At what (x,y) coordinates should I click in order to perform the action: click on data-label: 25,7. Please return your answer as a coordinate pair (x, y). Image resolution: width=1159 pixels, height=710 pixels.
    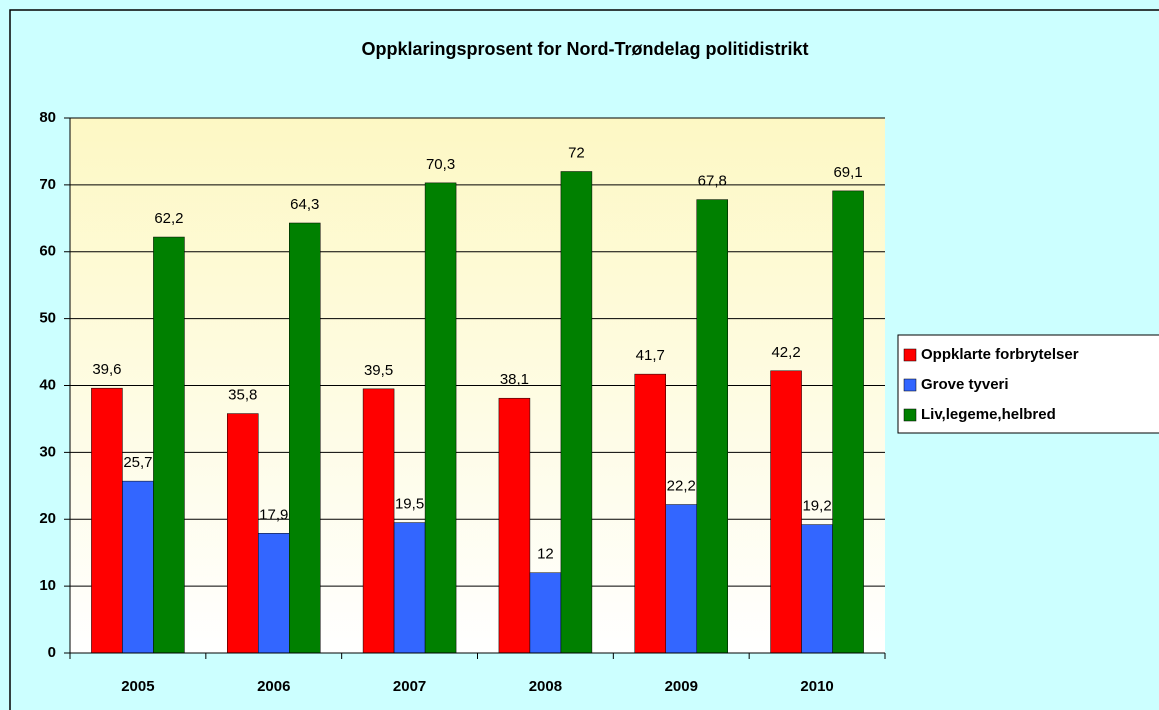
    Looking at the image, I should click on (137, 462).